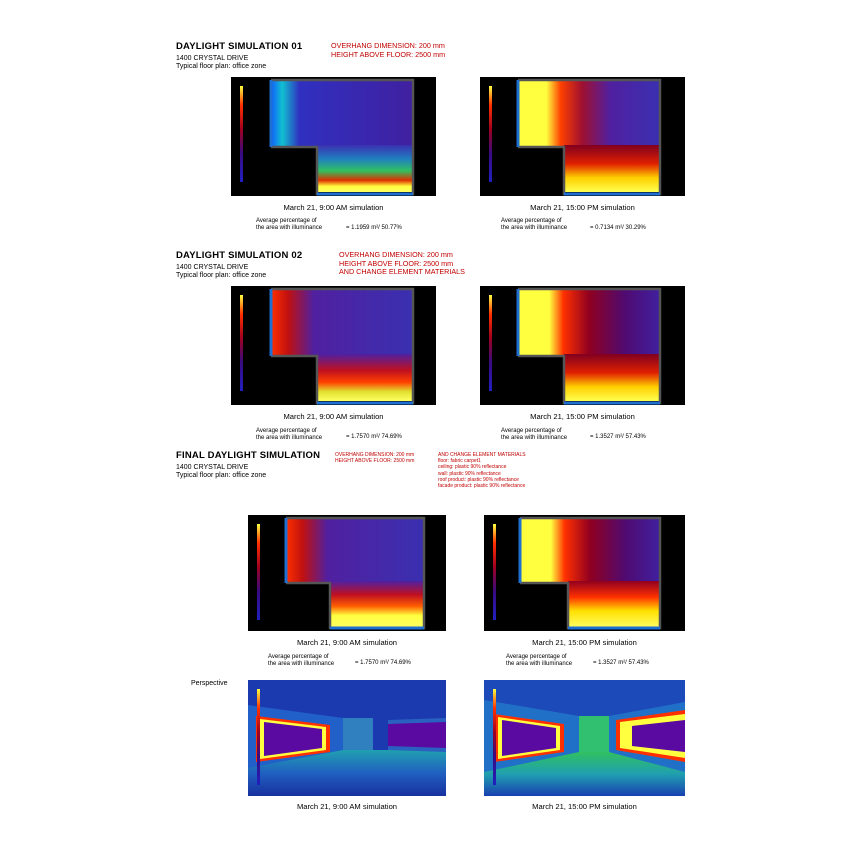  What do you see at coordinates (584, 806) in the screenshot?
I see `perspective-pm-caption: March 21, 15:00 PM simulation` at bounding box center [584, 806].